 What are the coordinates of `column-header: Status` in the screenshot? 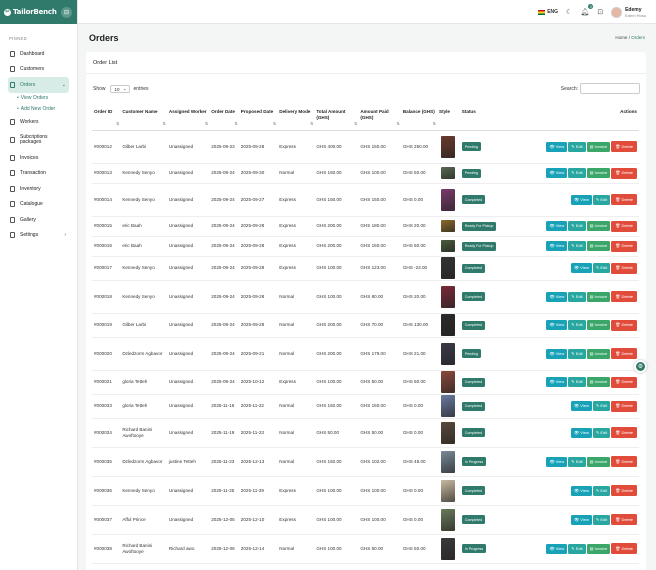 It's located at (479, 118).